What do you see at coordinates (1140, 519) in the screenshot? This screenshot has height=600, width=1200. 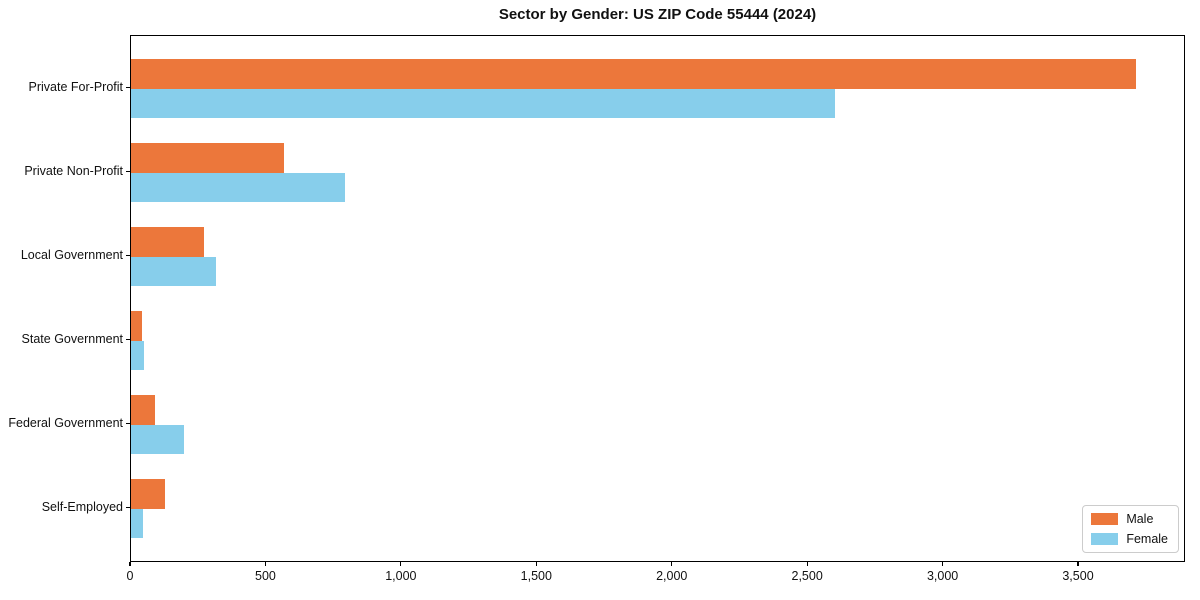 I see `legend-label-male: Male` at bounding box center [1140, 519].